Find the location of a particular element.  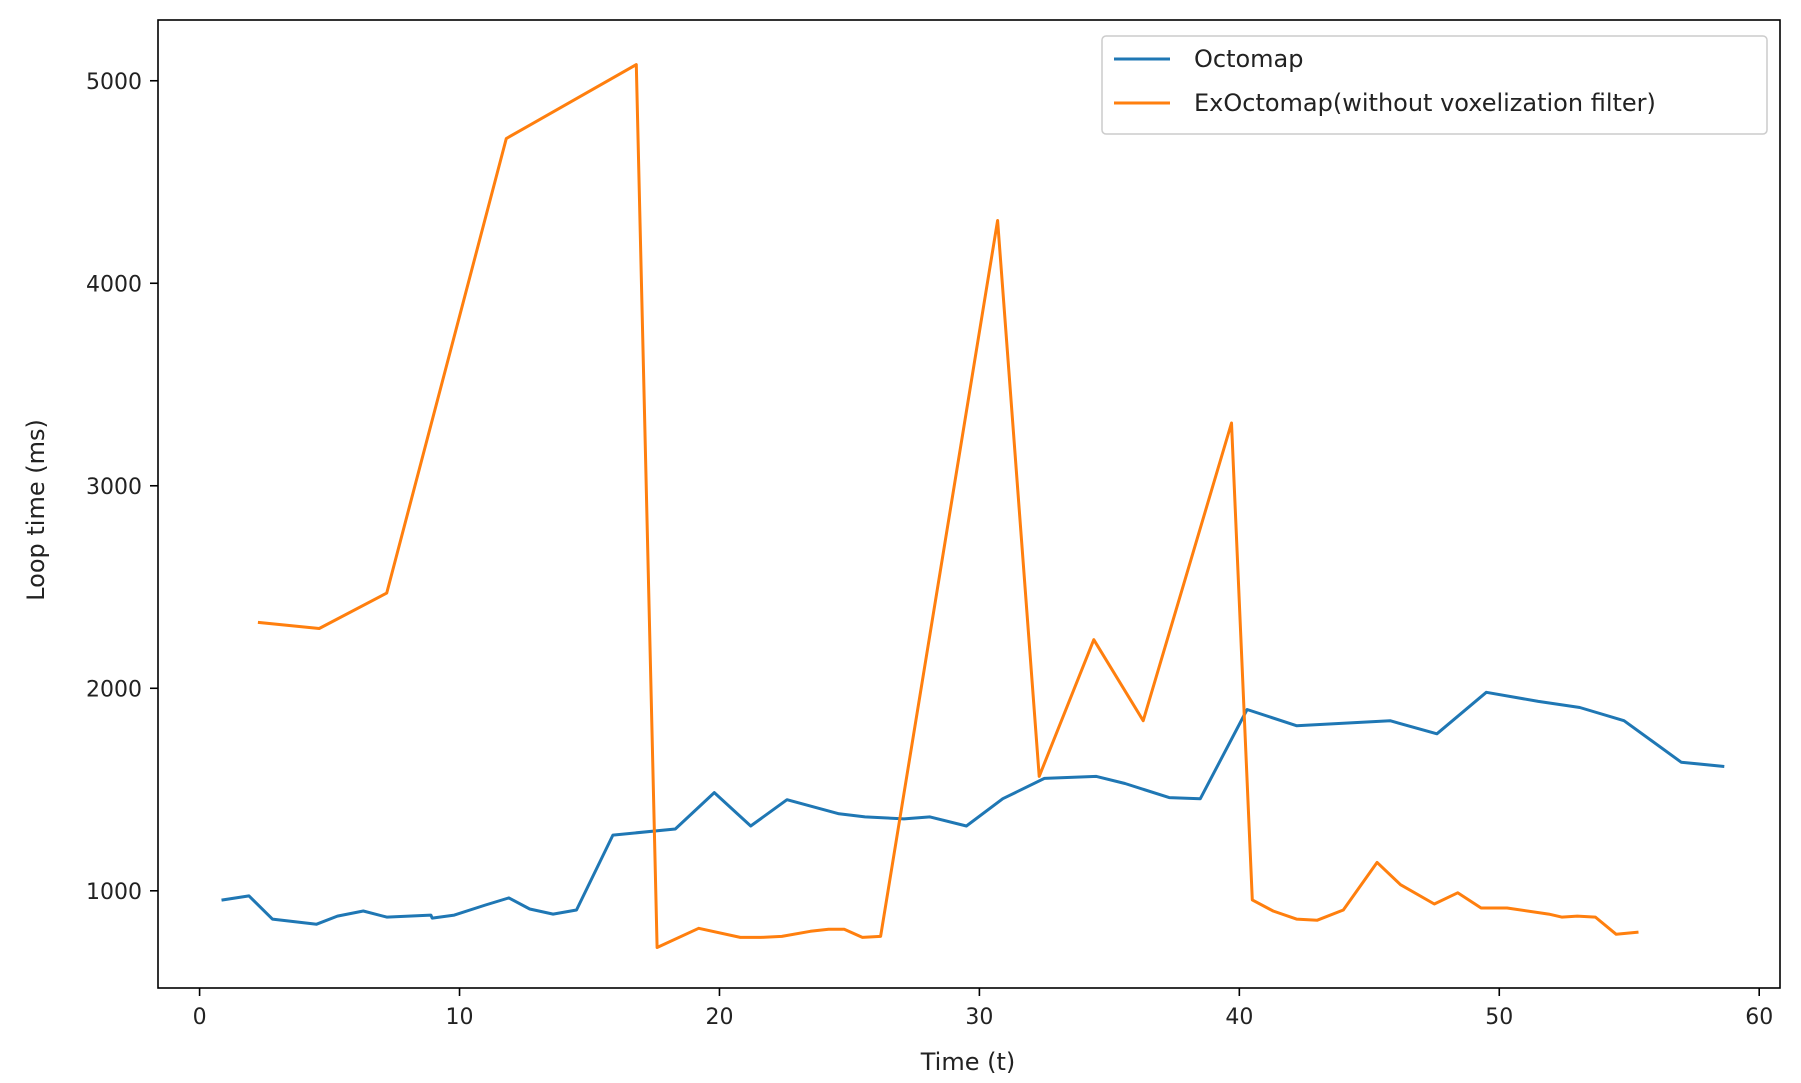

y-tick-label: 4000 is located at coordinates (114, 284).